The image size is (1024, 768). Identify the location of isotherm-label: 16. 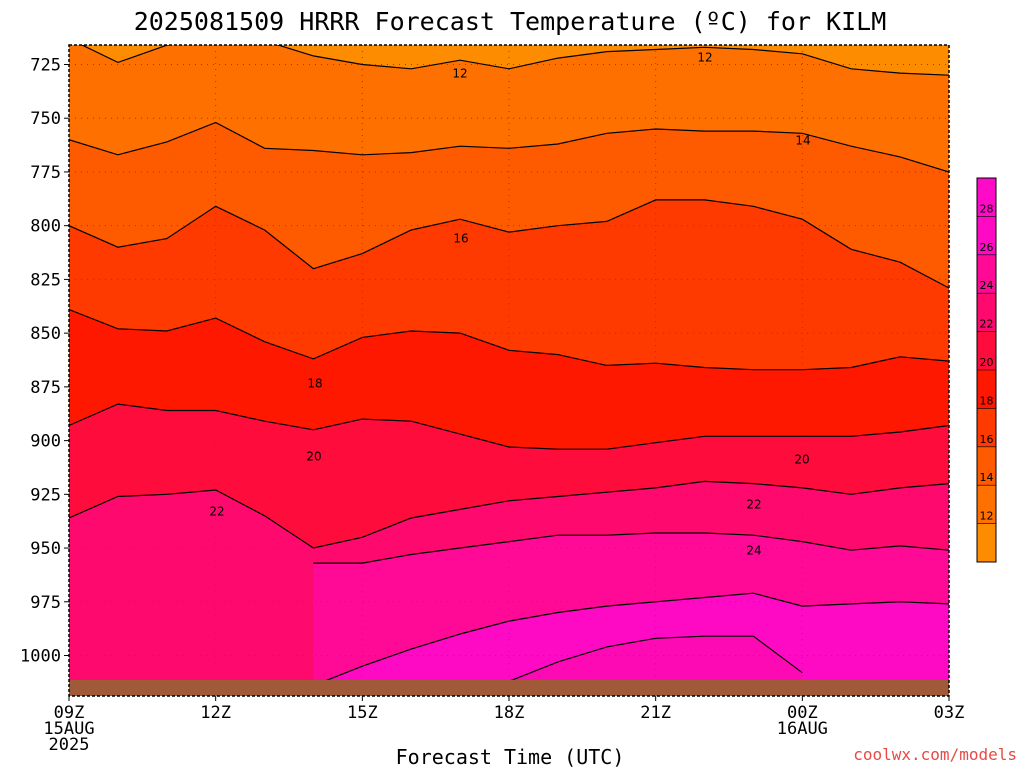
(460, 239).